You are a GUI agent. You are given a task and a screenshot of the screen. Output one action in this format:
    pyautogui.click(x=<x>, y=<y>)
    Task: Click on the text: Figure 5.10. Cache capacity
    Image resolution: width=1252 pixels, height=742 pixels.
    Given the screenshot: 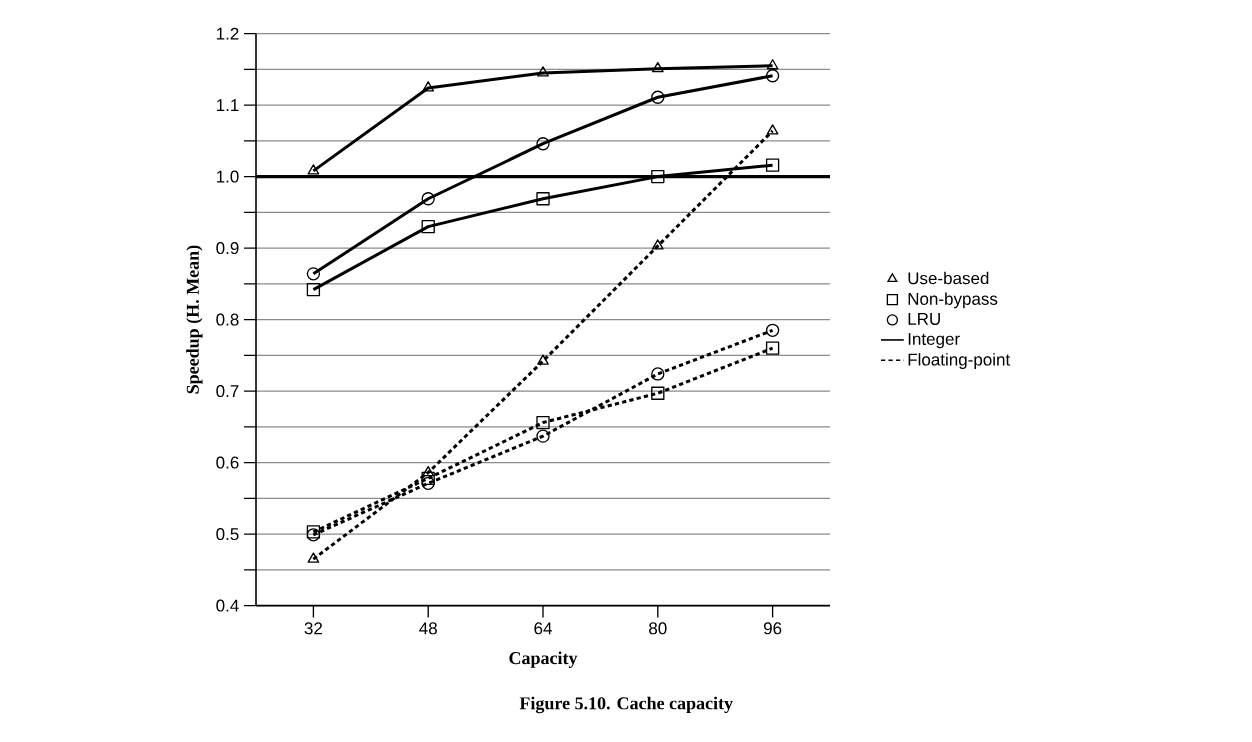 What is the action you would take?
    pyautogui.click(x=626, y=705)
    